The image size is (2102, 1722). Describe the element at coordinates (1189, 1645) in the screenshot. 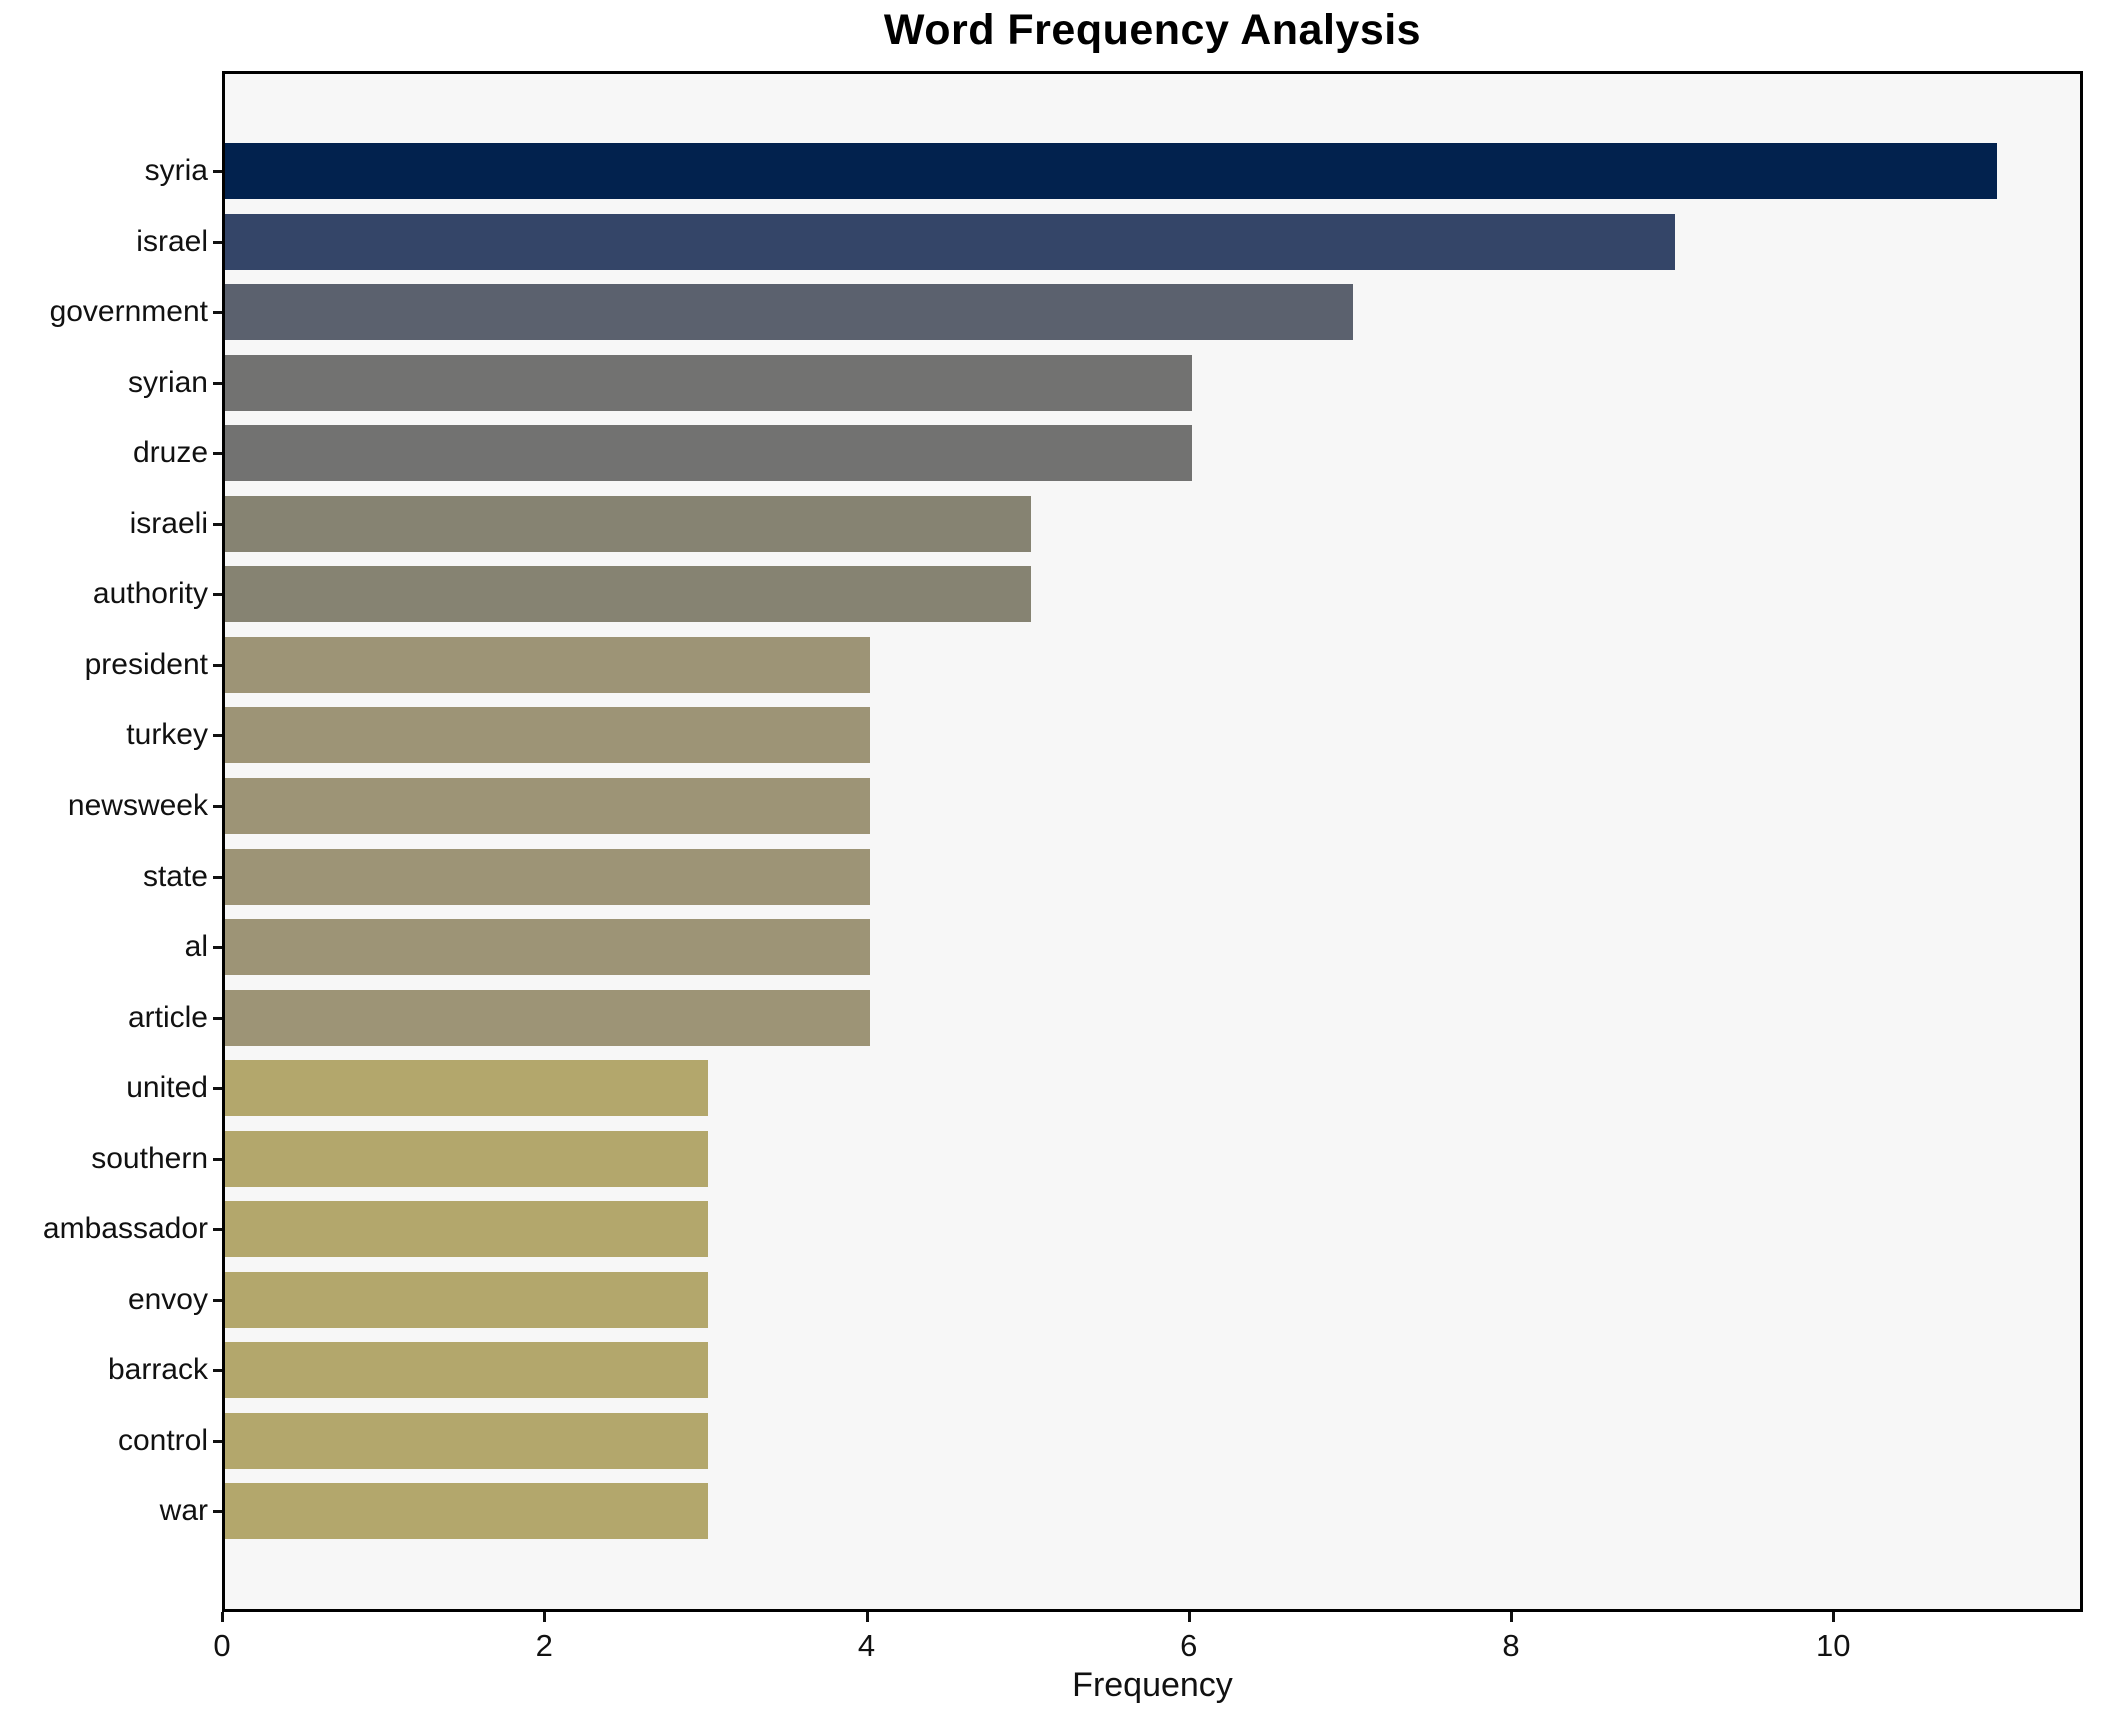

I see `x-tick-label: 6` at that location.